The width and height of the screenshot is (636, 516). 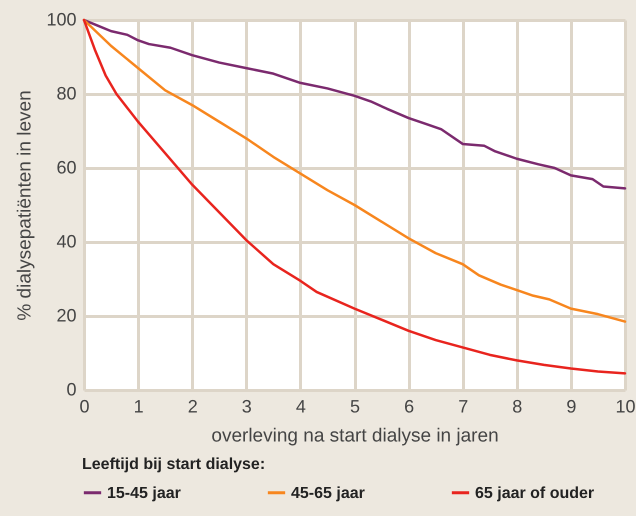 I want to click on x-axis-title: overleving na start dialyse in jaren, so click(x=355, y=436).